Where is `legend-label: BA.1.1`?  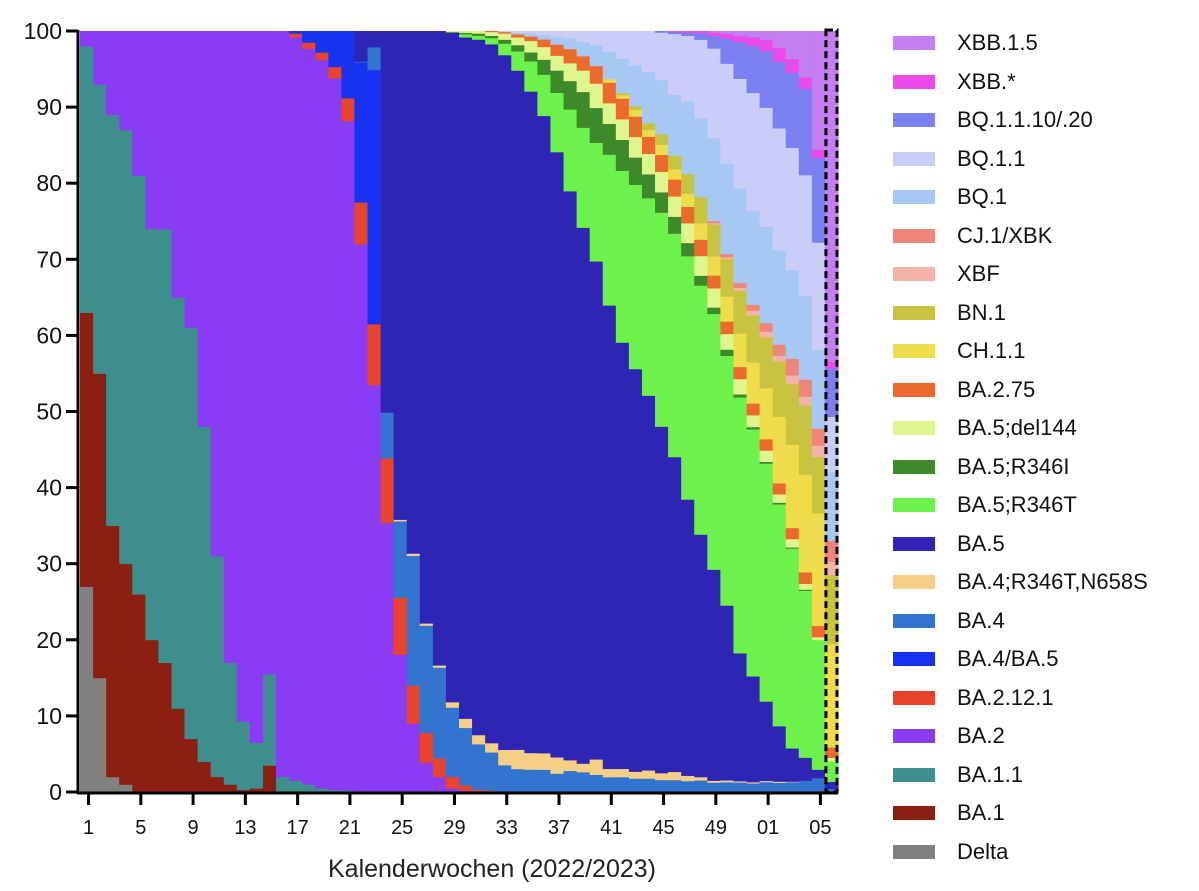
legend-label: BA.1.1 is located at coordinates (990, 774).